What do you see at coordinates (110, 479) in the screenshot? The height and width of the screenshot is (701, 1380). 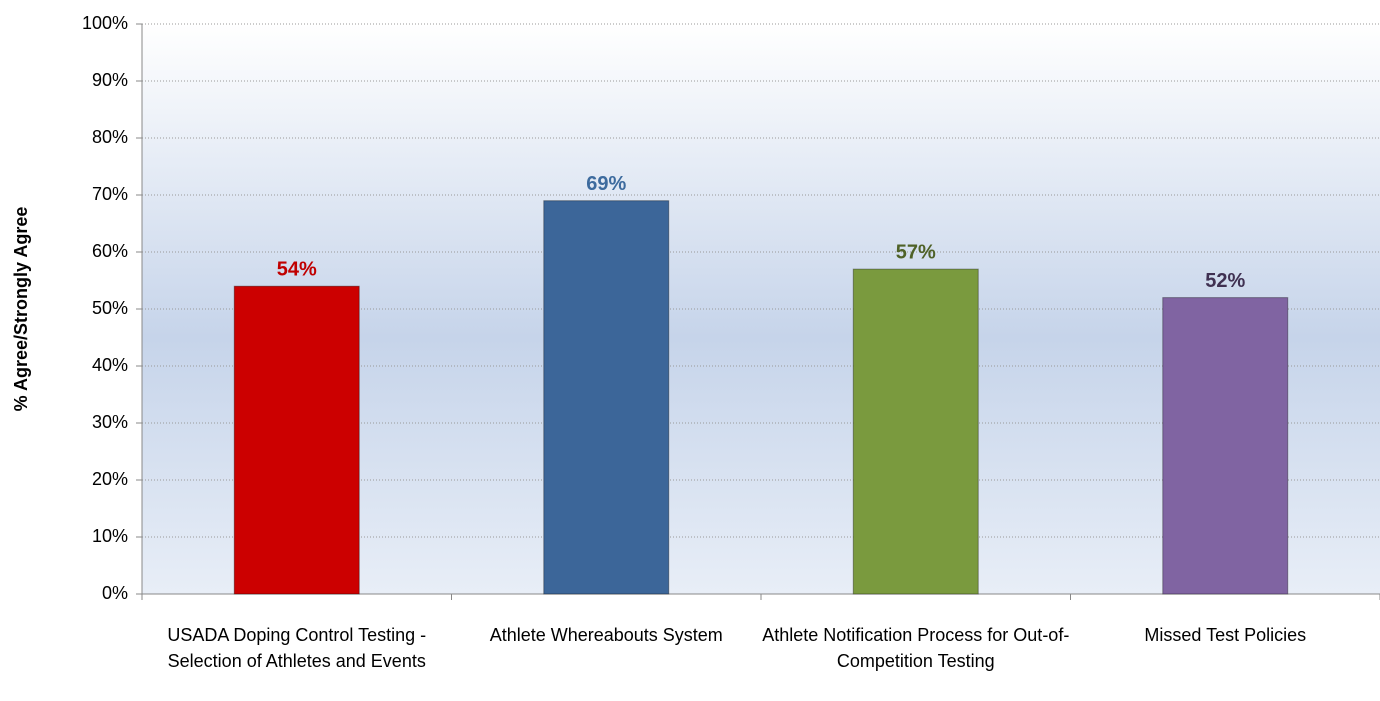 I see `y-tick-label: 20%` at bounding box center [110, 479].